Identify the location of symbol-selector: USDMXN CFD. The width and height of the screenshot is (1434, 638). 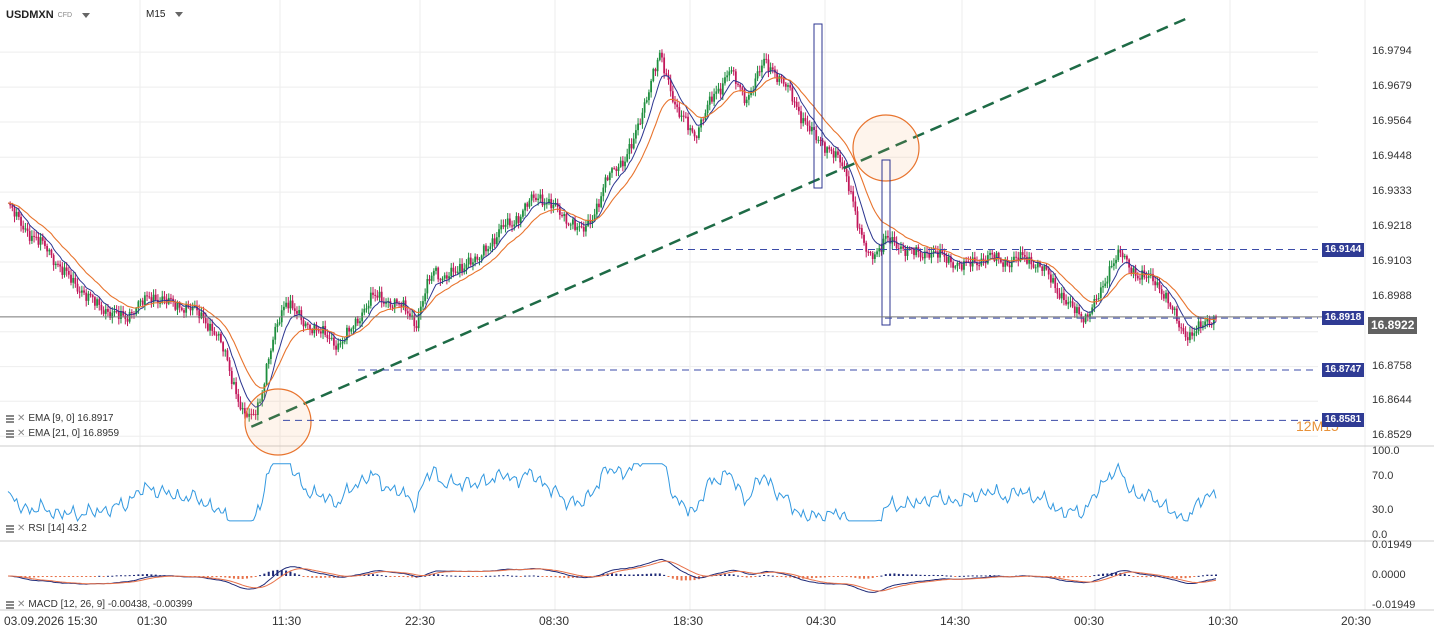
(48, 15).